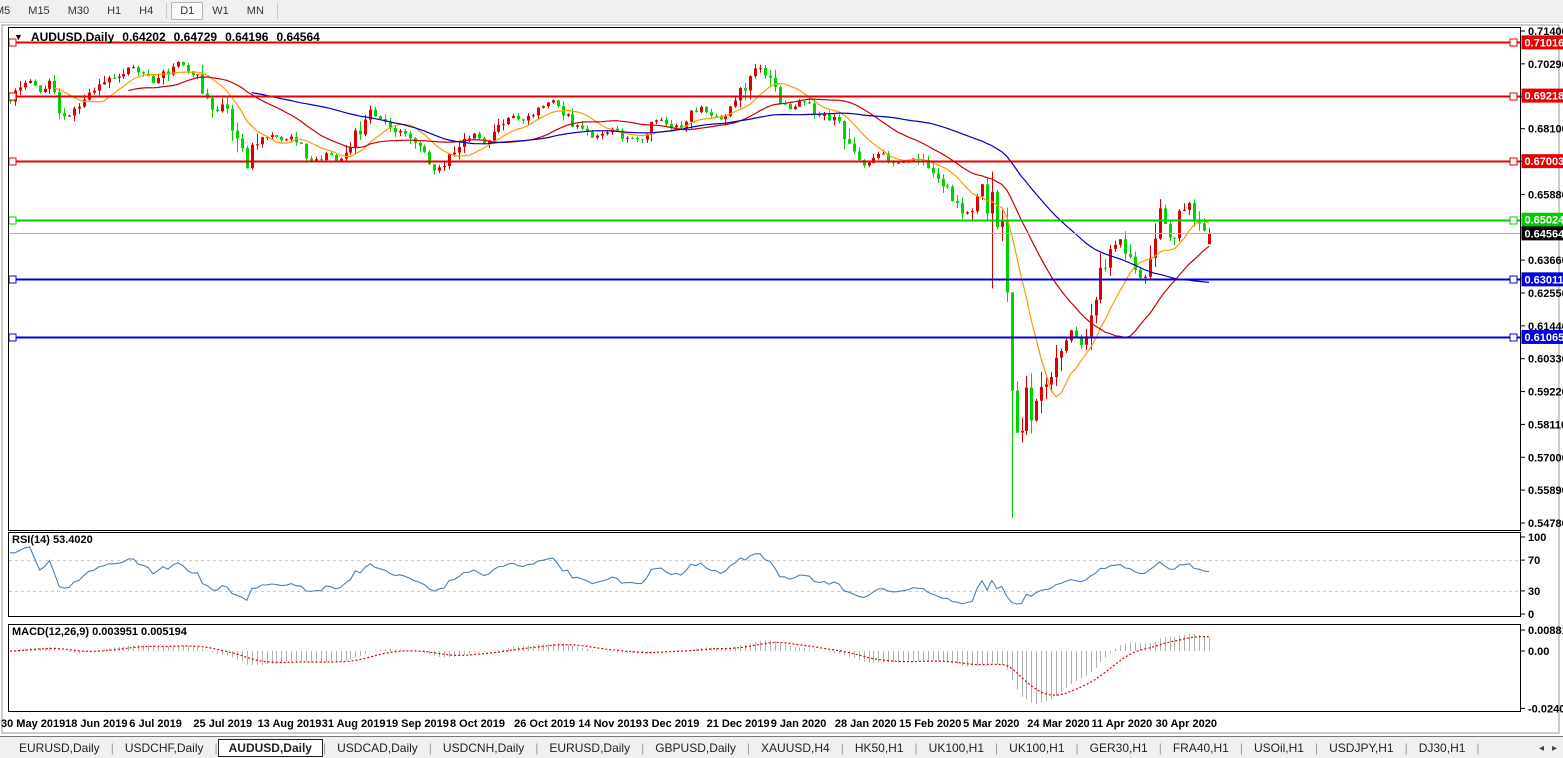  I want to click on date-tick-label: 9 Jan 2020, so click(799, 724).